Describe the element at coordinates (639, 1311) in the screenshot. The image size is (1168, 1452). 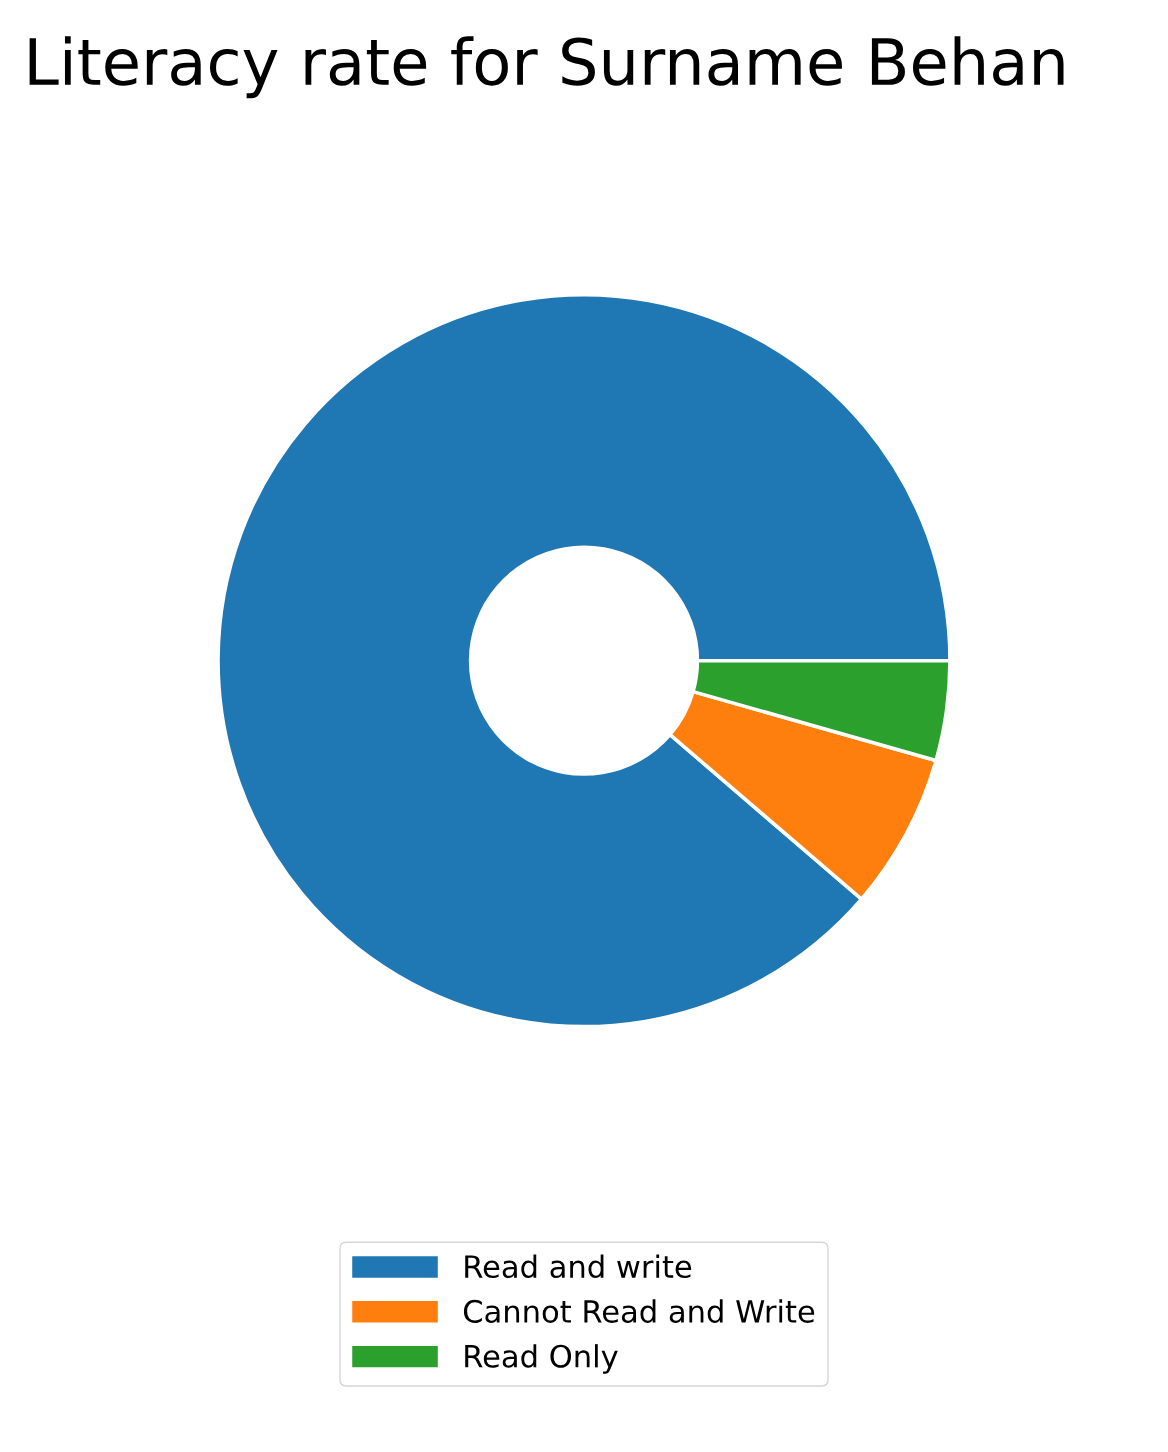
I see `legend-label: Cannot Read and Write` at that location.